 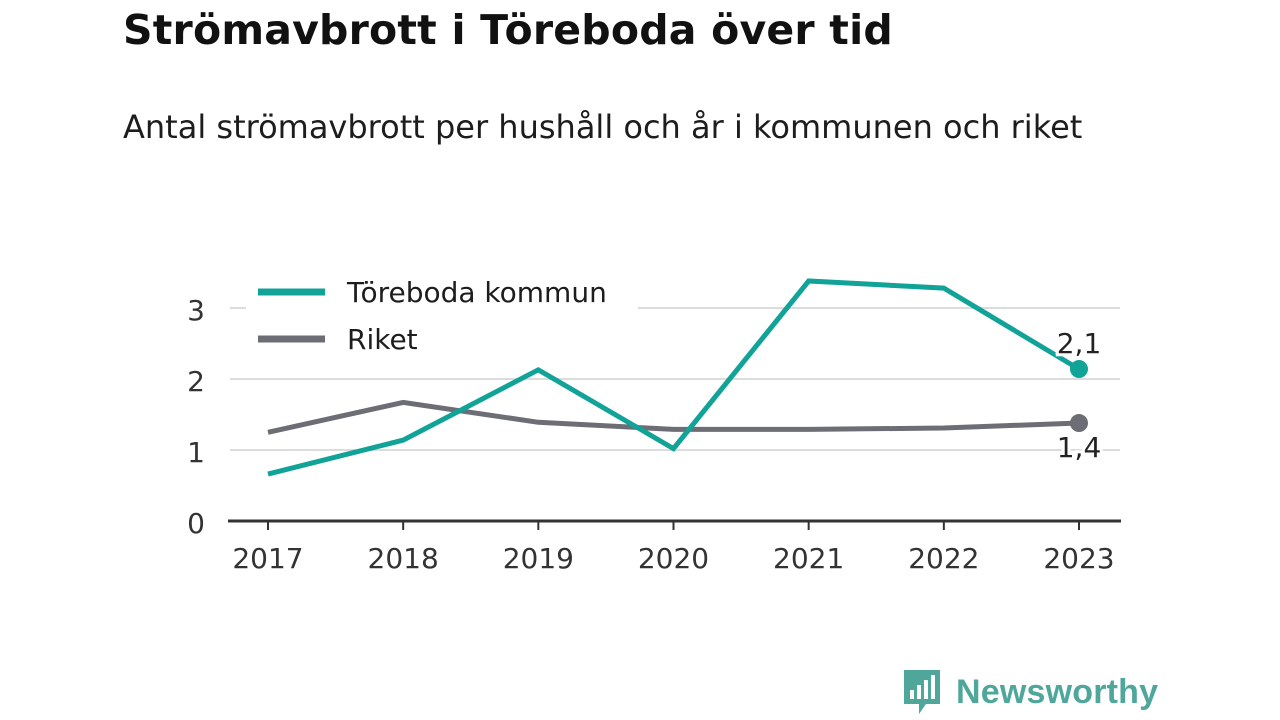 What do you see at coordinates (1078, 558) in the screenshot?
I see `x-tick-label: 2023` at bounding box center [1078, 558].